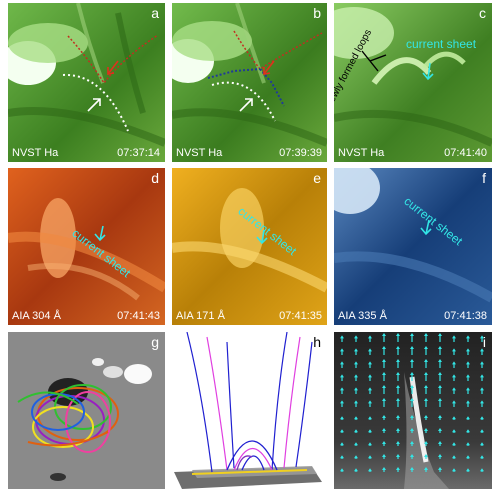  Describe the element at coordinates (362, 316) in the screenshot. I see `instrument-label: AIA 335 Å` at that location.